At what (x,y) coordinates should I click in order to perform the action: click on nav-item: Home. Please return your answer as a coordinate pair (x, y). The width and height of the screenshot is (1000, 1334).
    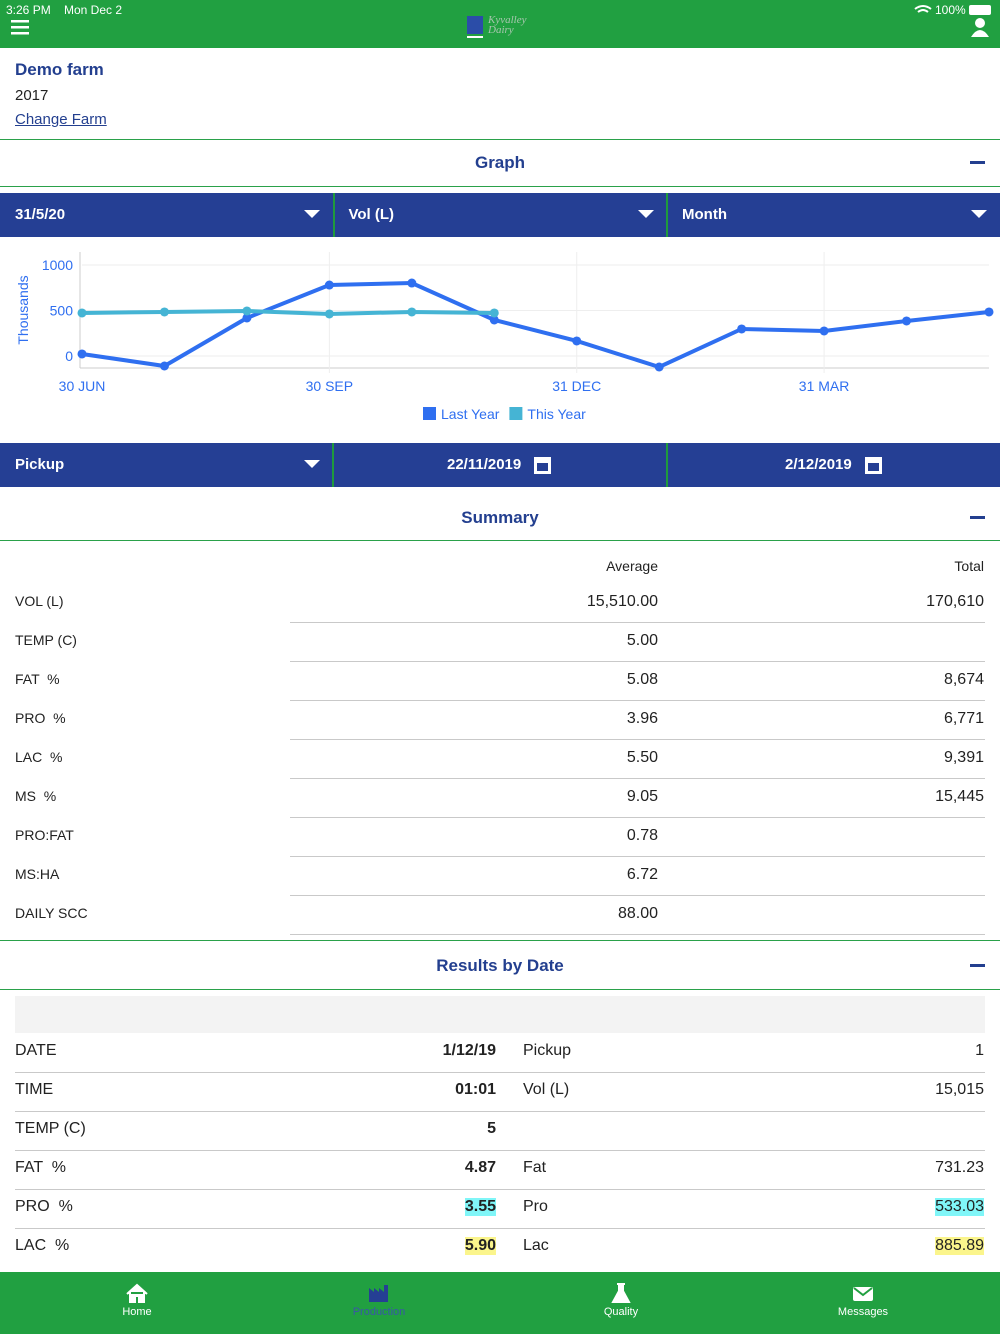
    Looking at the image, I should click on (137, 1303).